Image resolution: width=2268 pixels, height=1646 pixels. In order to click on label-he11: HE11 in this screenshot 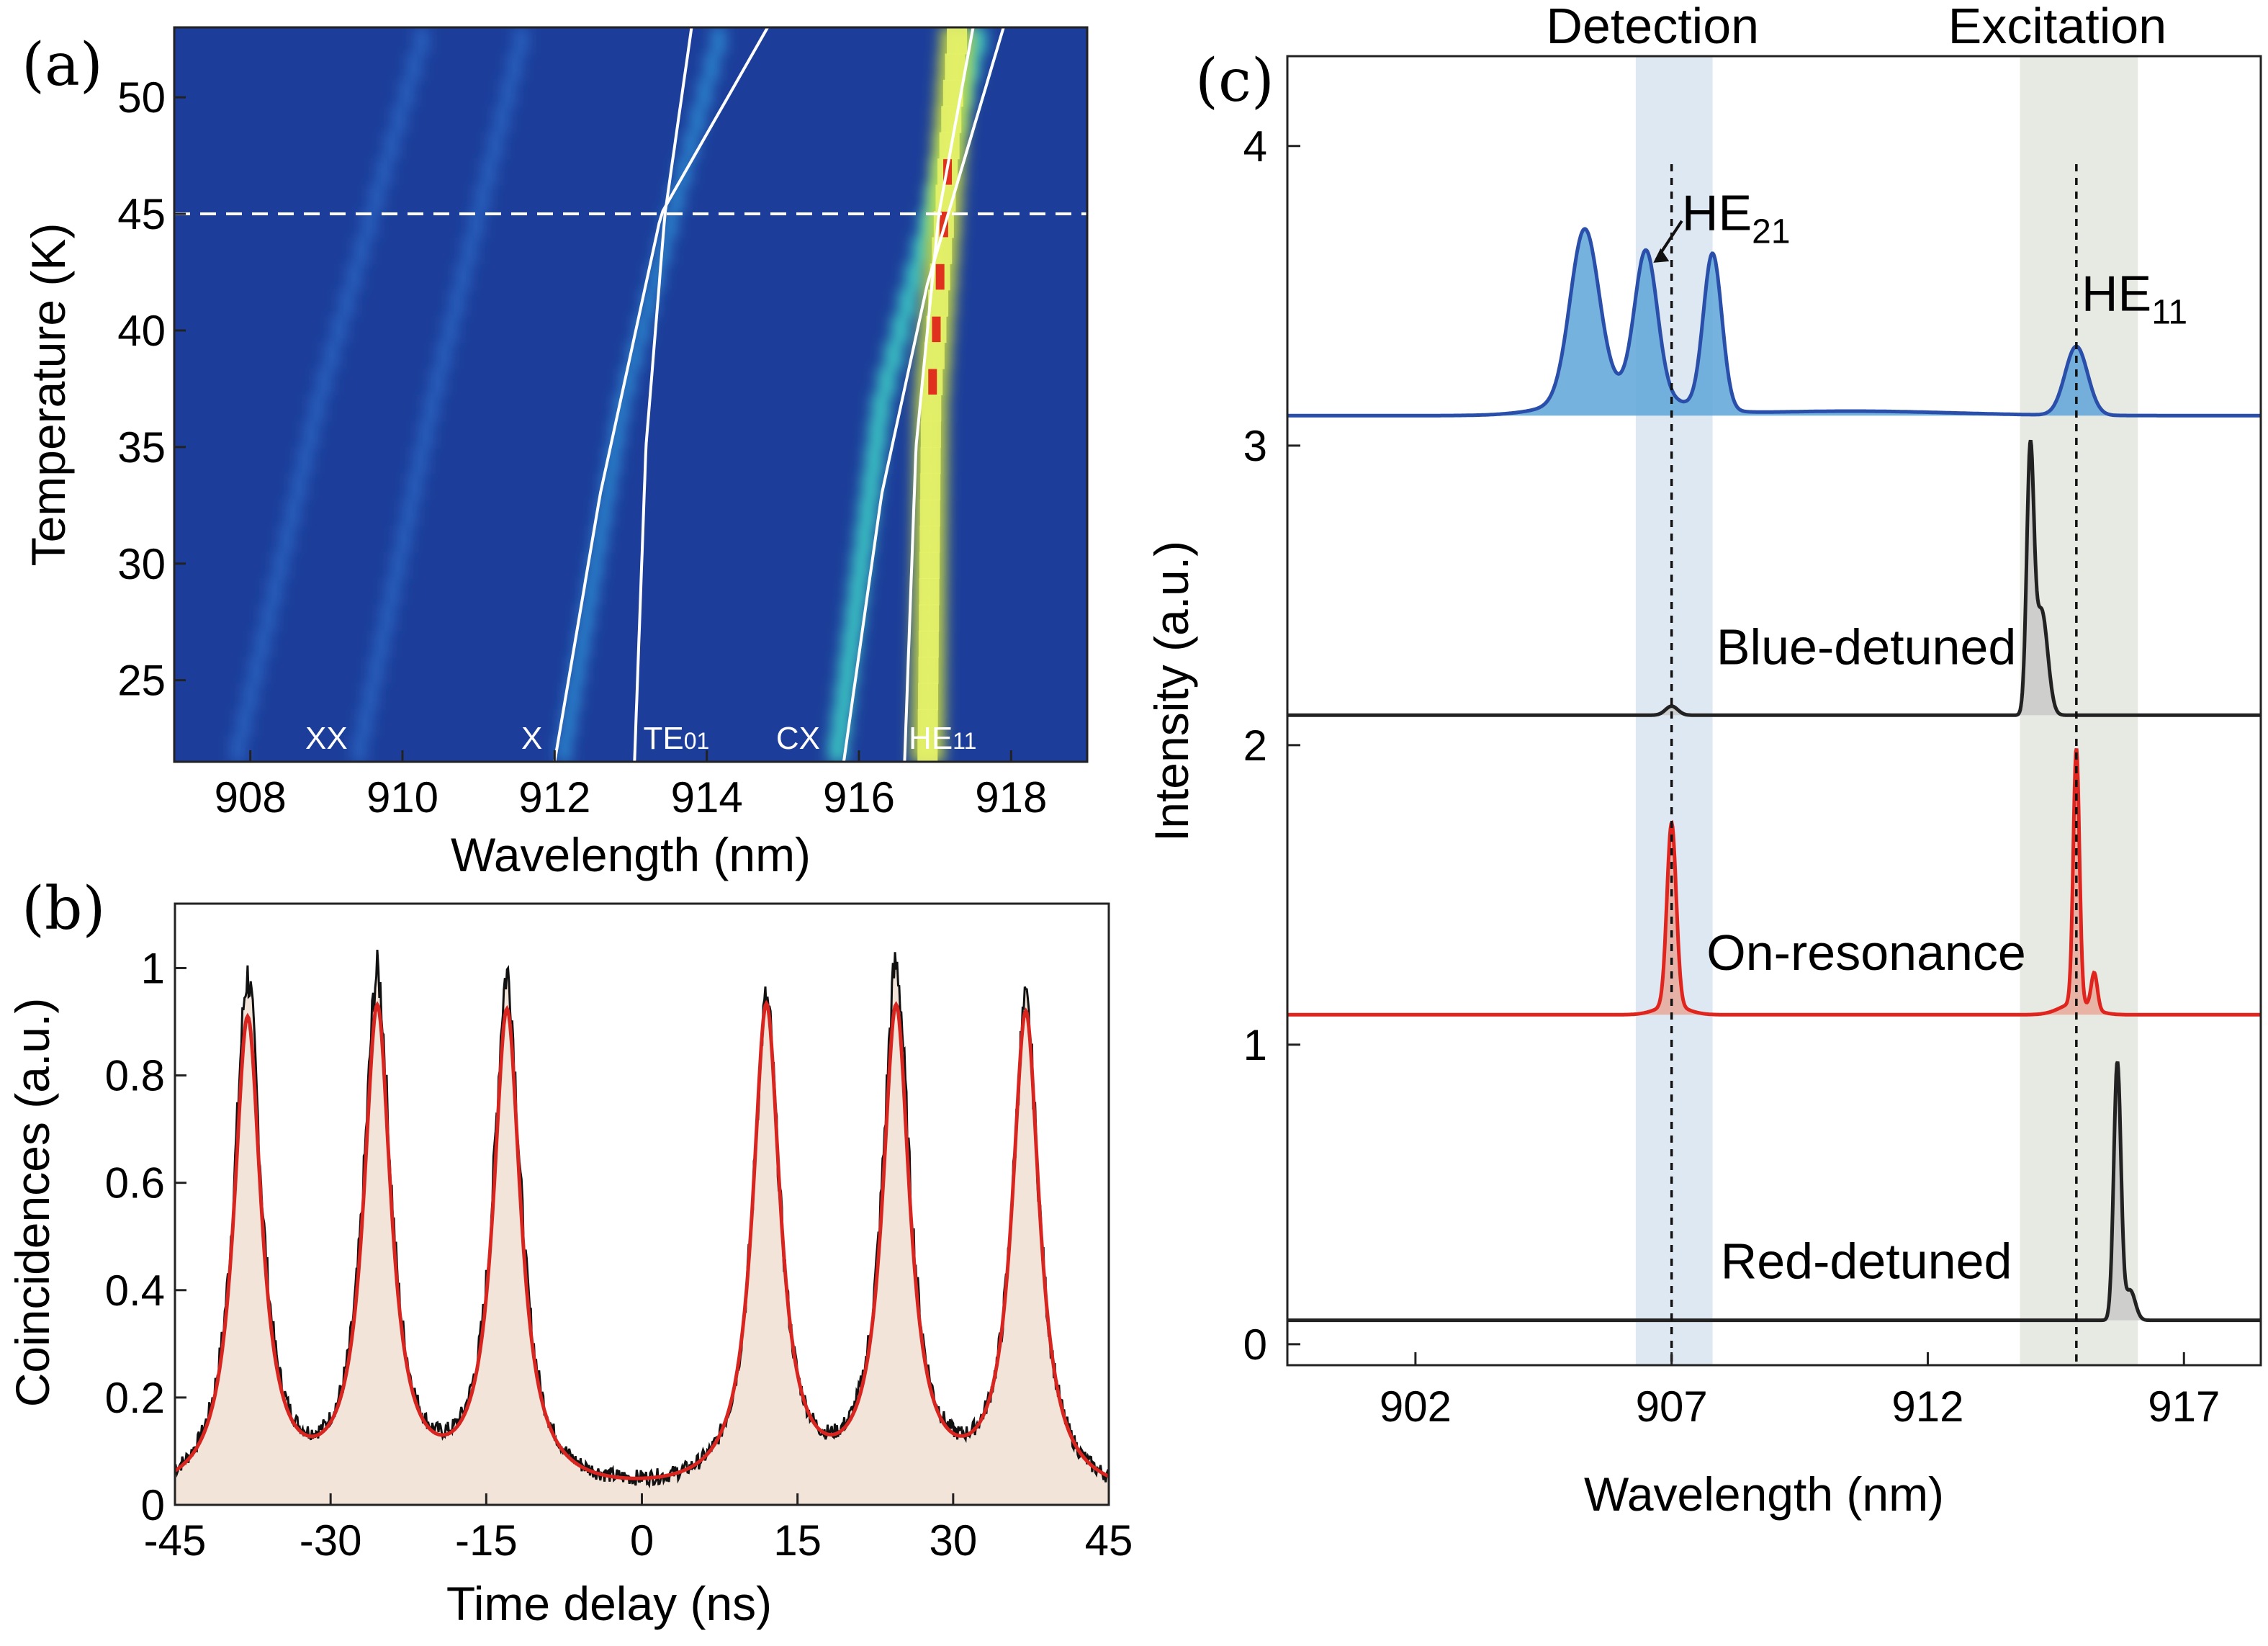, I will do `click(2134, 299)`.